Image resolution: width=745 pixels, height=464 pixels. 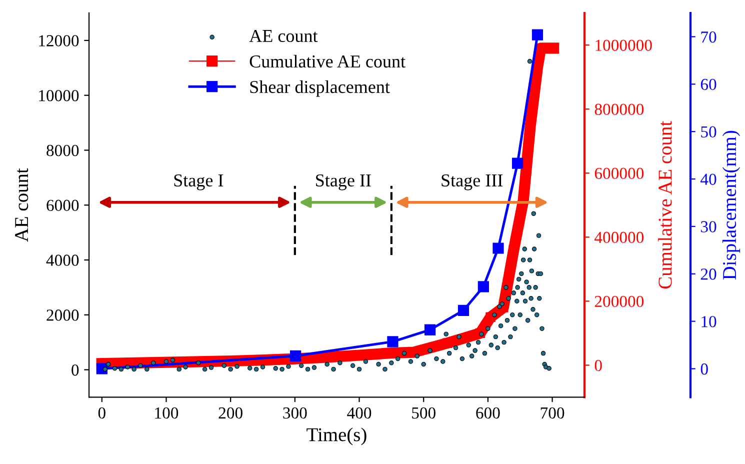 What do you see at coordinates (283, 36) in the screenshot?
I see `legend-label: AE count` at bounding box center [283, 36].